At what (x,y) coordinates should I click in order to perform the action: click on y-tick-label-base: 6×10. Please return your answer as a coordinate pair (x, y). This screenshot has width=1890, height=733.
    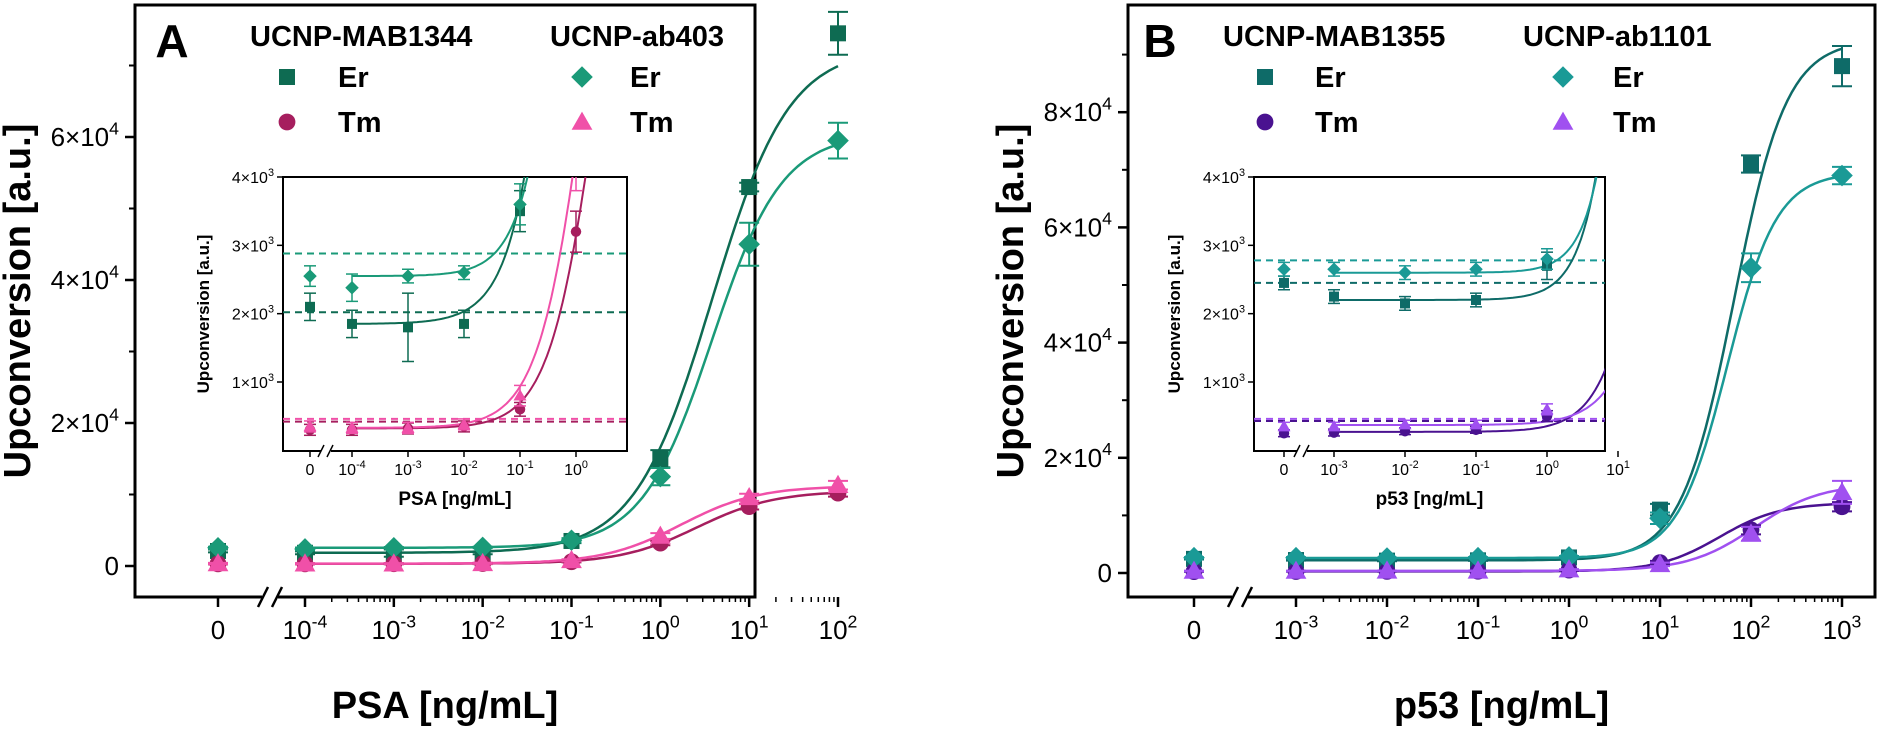
    Looking at the image, I should click on (80, 137).